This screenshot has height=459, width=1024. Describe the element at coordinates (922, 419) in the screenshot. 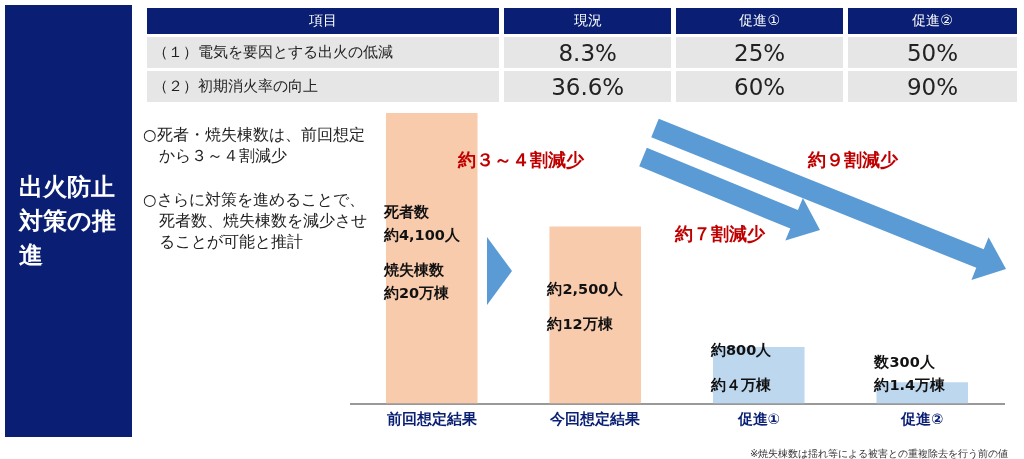

I see `x-tick-label: 促進②` at that location.